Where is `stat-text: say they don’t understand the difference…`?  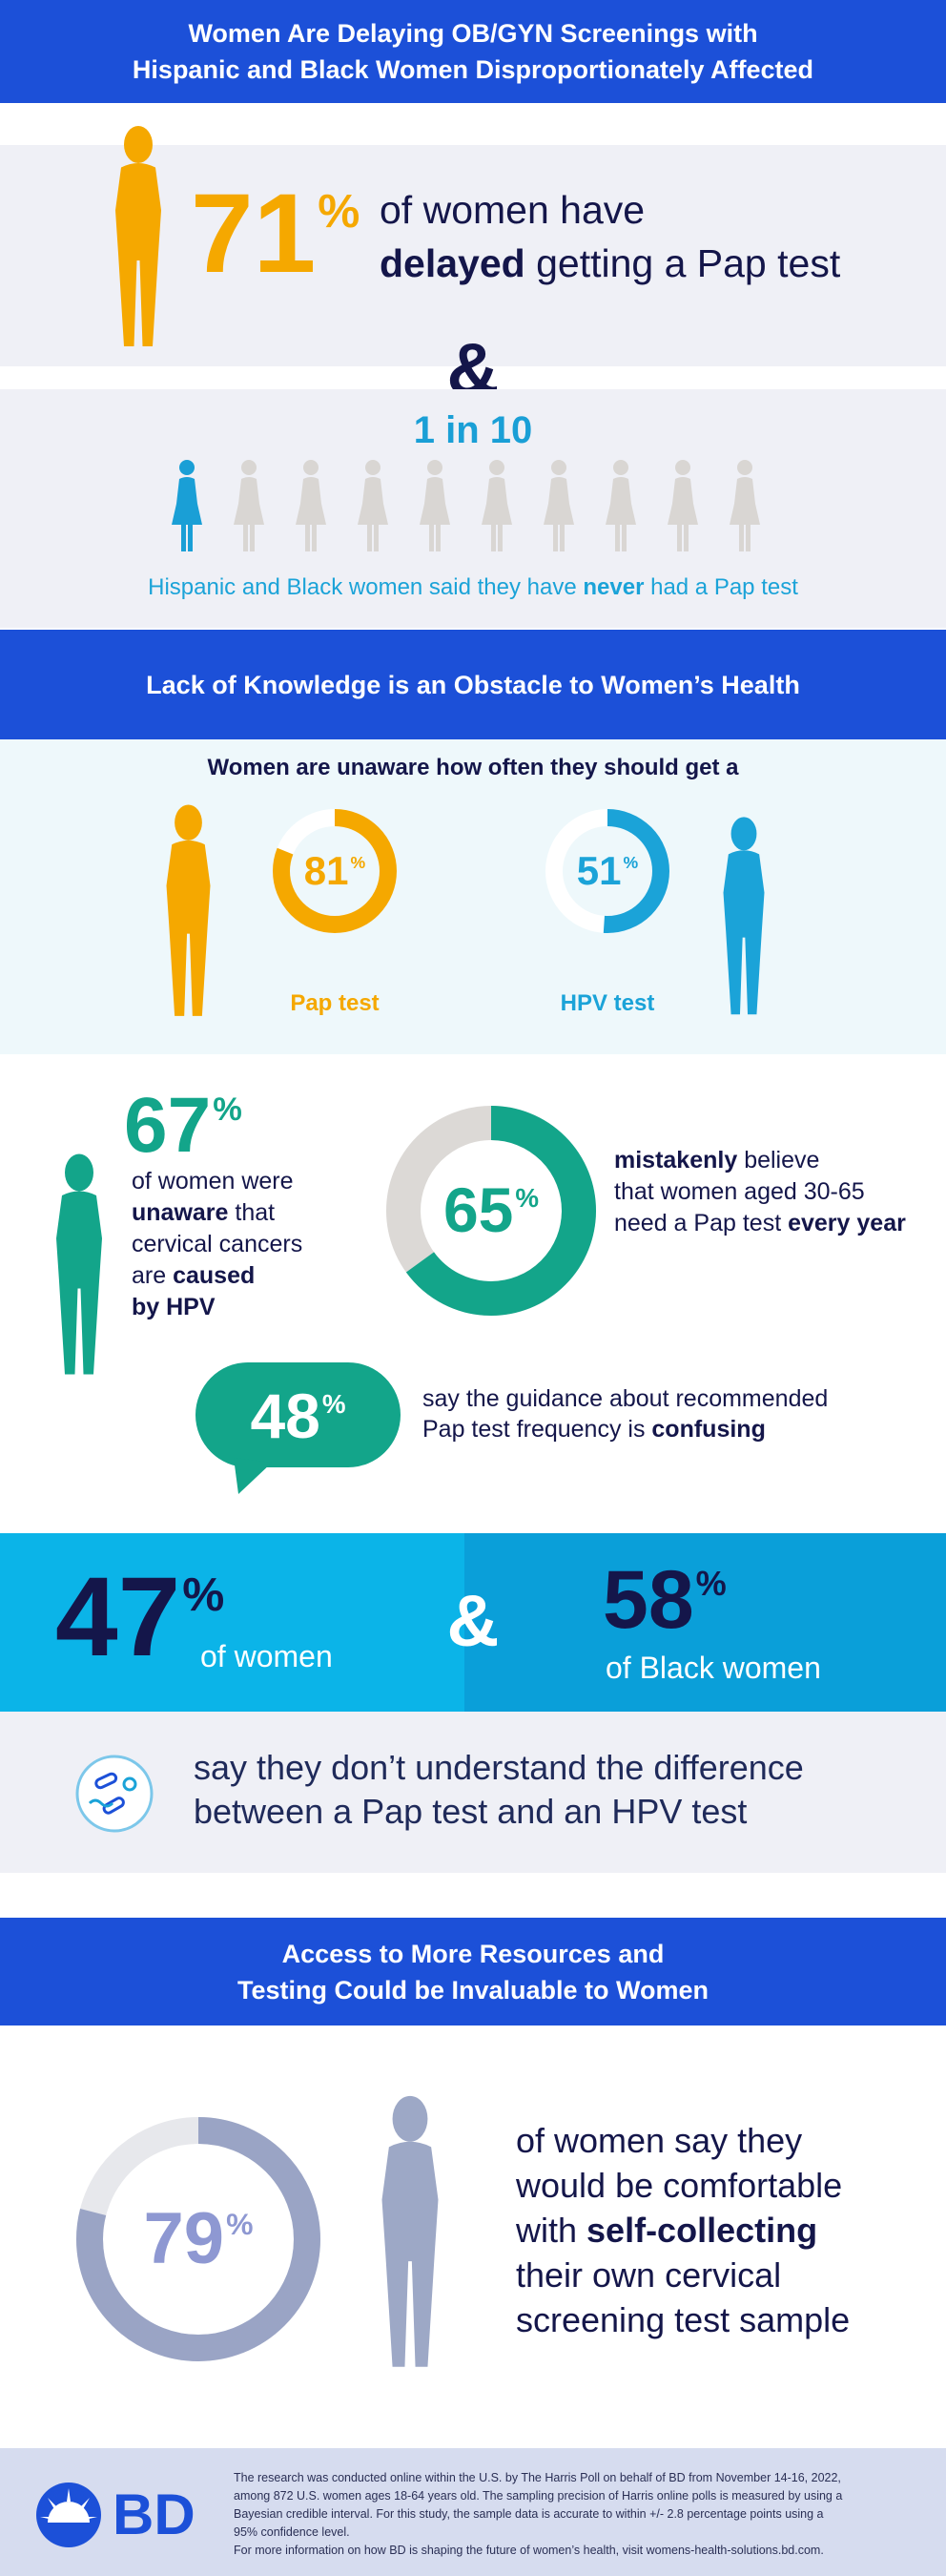 stat-text: say they don’t understand the difference… is located at coordinates (499, 1790).